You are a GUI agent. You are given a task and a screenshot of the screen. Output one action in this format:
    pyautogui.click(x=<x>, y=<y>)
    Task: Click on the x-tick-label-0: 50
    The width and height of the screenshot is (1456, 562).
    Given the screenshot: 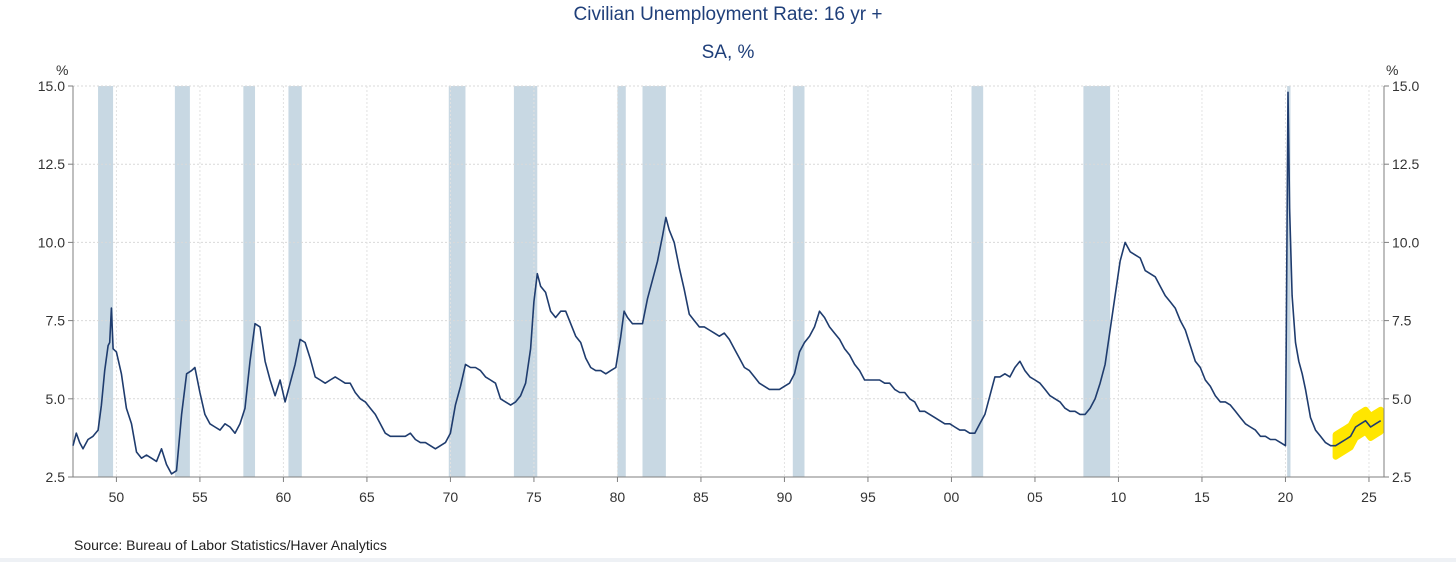 What is the action you would take?
    pyautogui.click(x=117, y=497)
    